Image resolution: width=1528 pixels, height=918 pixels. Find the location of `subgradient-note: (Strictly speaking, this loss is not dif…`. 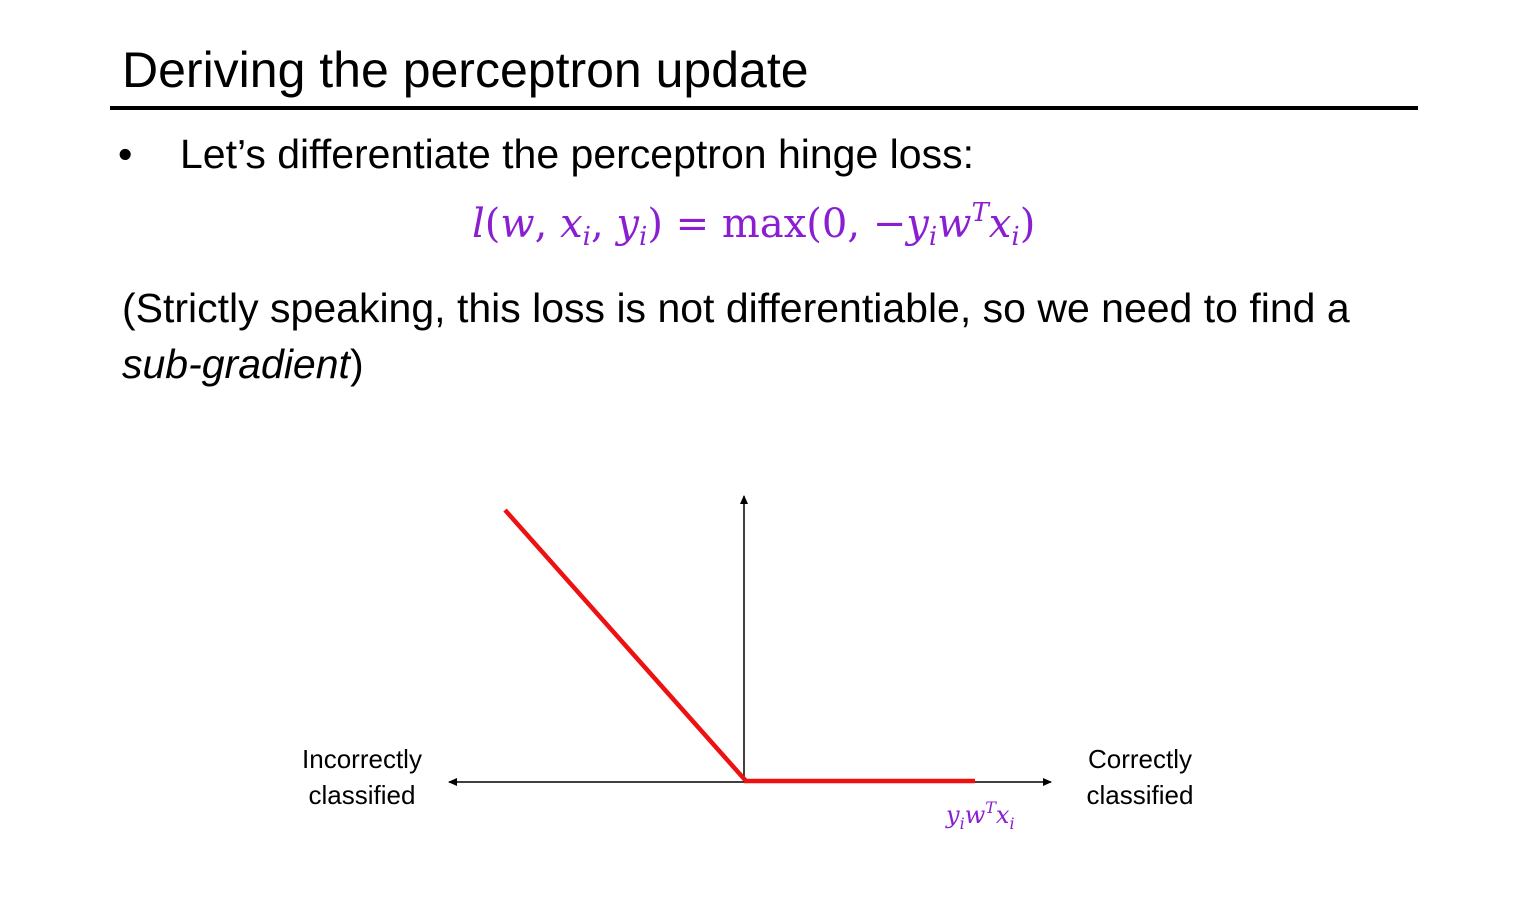

subgradient-note: (Strictly speaking, this loss is not dif… is located at coordinates (736, 336).